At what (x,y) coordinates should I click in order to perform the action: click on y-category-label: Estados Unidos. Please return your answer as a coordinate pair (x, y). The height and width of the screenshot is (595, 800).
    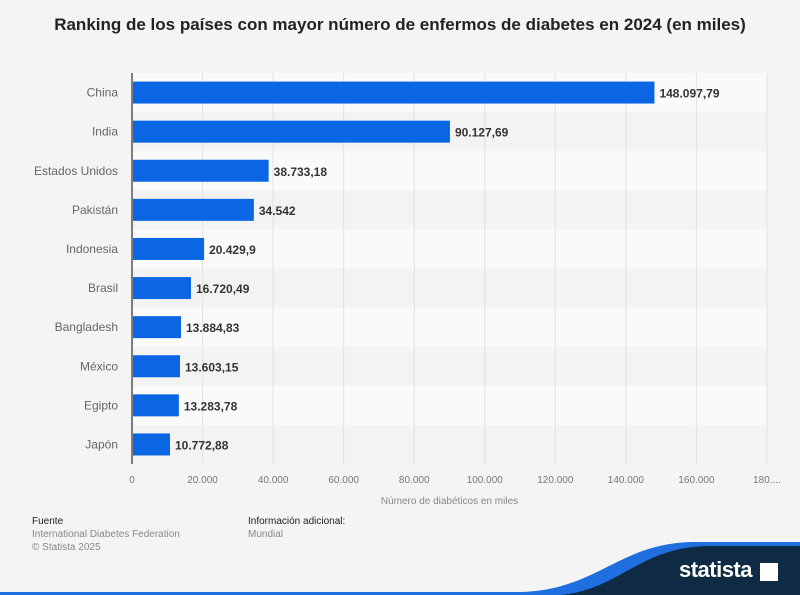
    Looking at the image, I should click on (76, 171).